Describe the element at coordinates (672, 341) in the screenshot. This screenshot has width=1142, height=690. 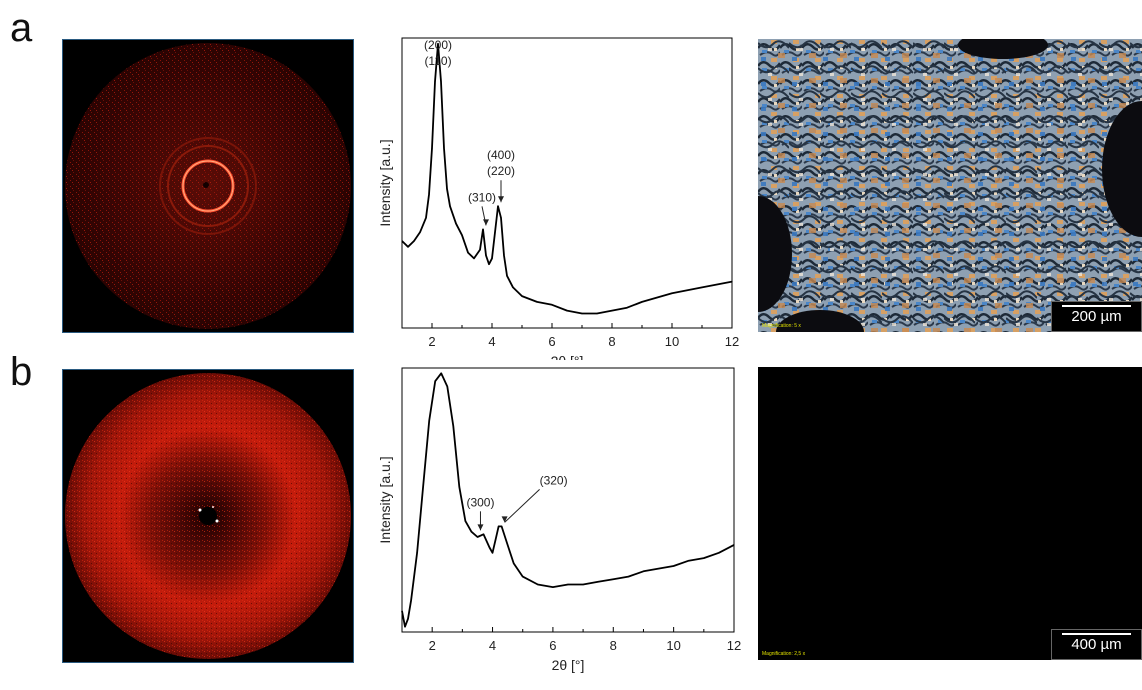
I see `x-tick-label-a-4: 10` at that location.